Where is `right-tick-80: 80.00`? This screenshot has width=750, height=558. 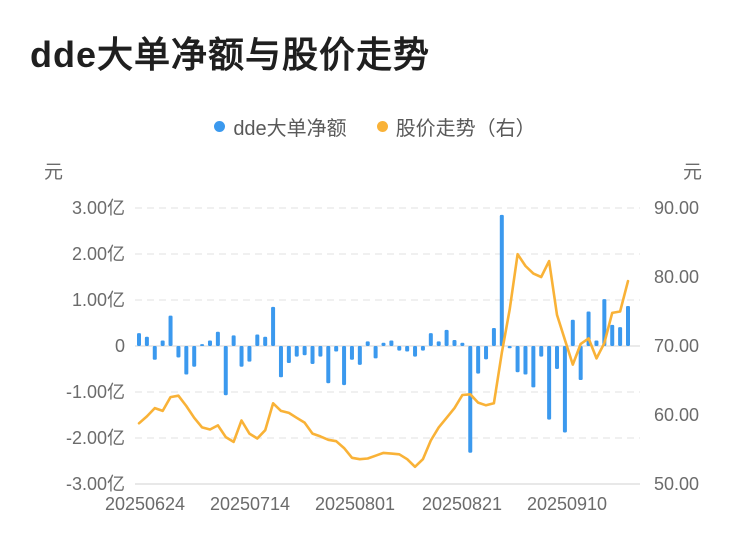 right-tick-80: 80.00 is located at coordinates (677, 277).